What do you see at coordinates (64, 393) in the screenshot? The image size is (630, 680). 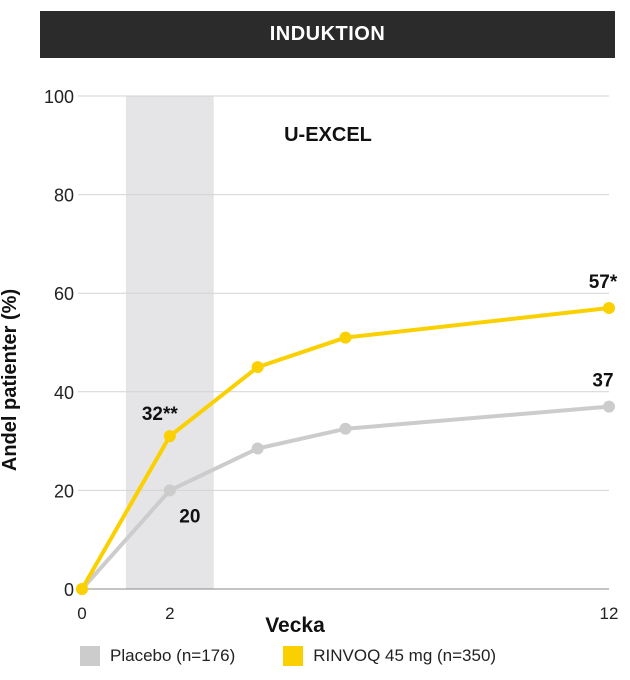 I see `y-tick-label: 40` at bounding box center [64, 393].